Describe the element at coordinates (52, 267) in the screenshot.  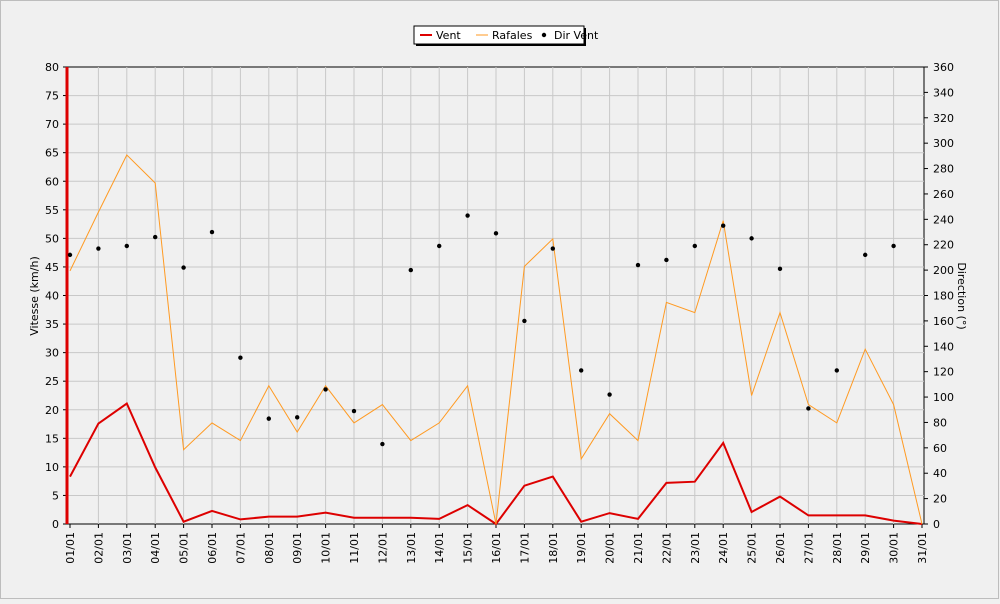
I see `y-tick-label: 45` at that location.